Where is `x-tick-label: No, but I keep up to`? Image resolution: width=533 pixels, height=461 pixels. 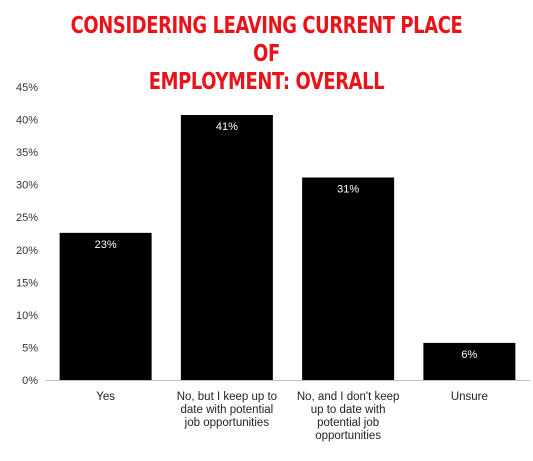
x-tick-label: No, but I keep up to is located at coordinates (227, 397).